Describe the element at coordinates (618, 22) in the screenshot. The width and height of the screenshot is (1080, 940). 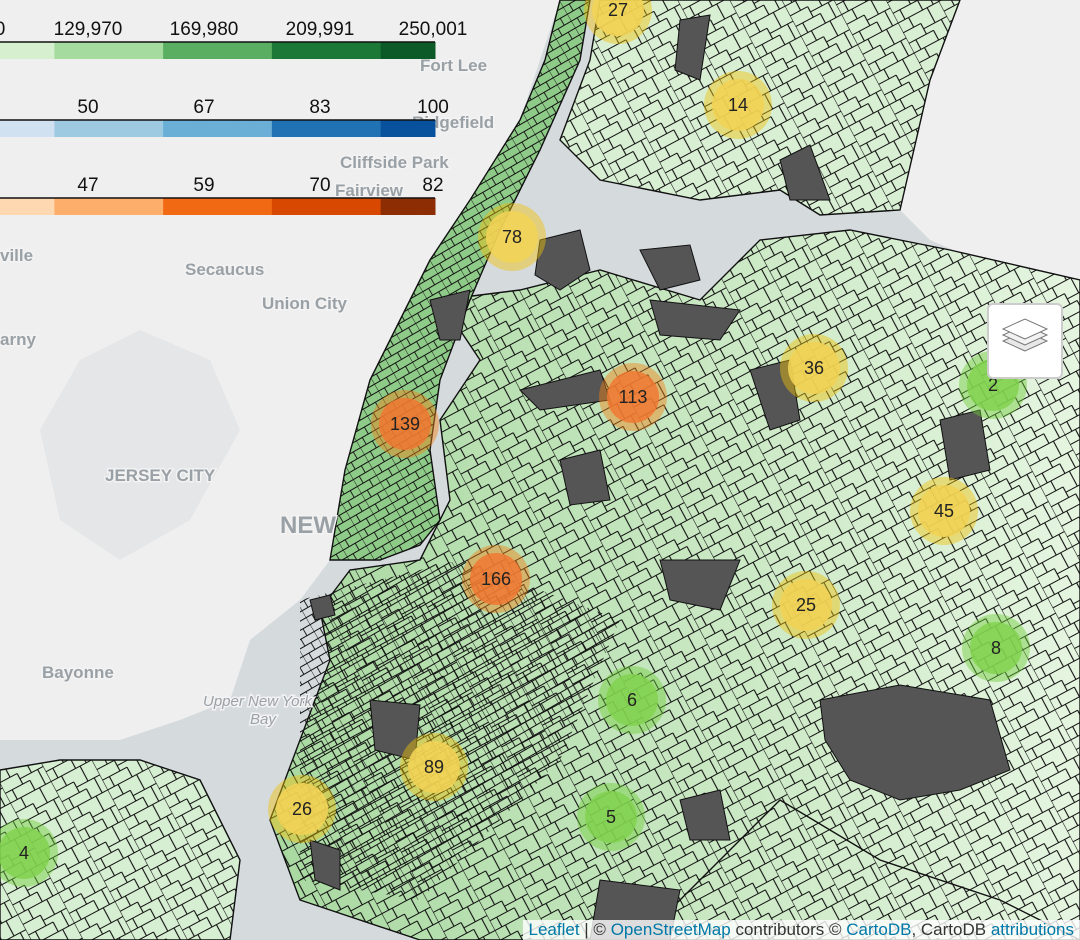
I see `cluster: 27` at that location.